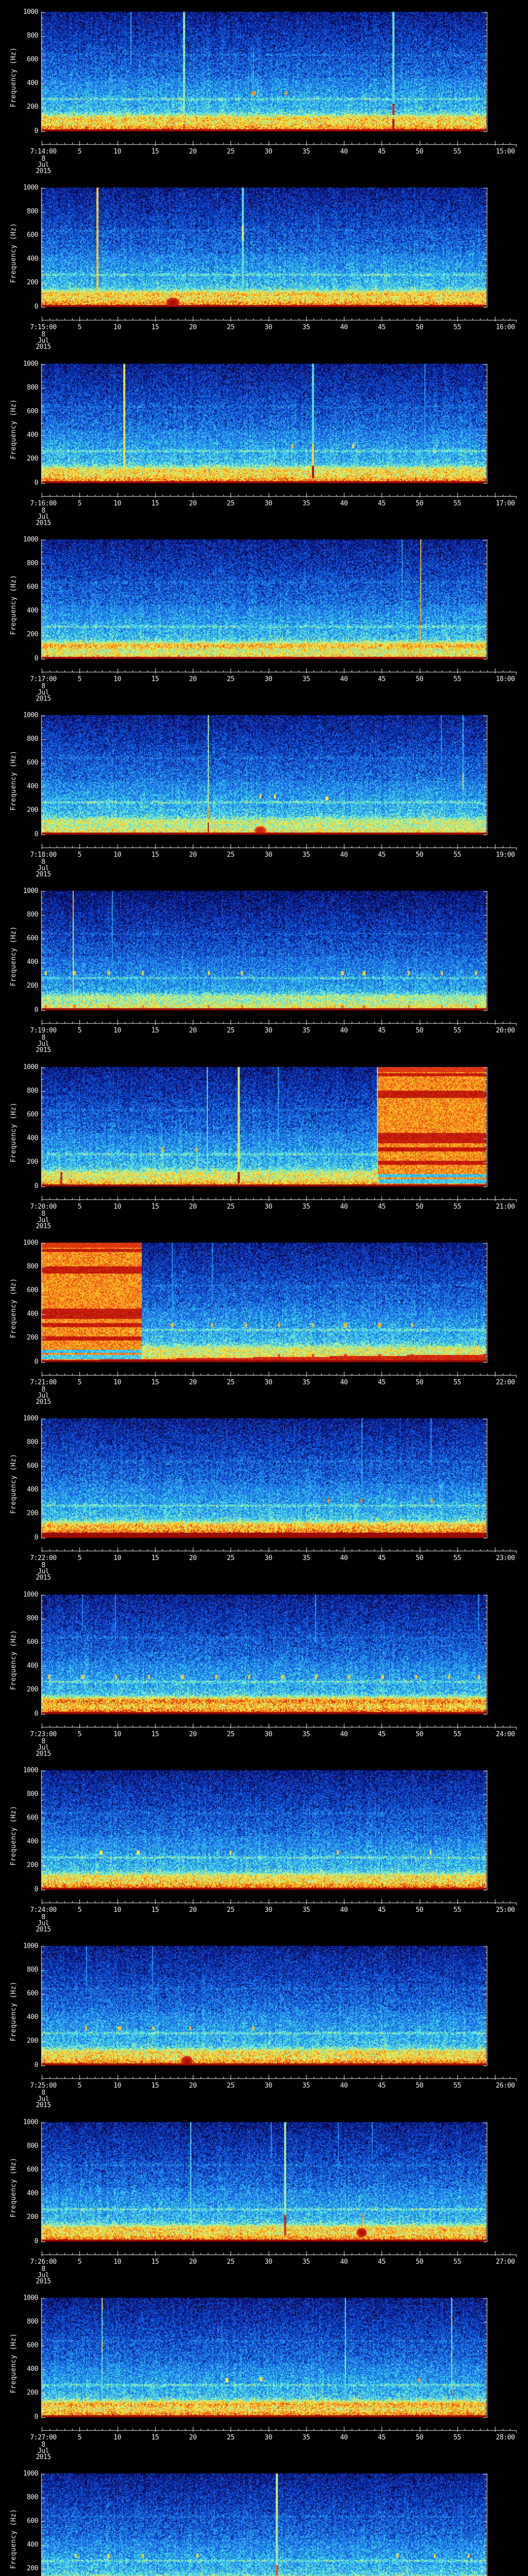  I want to click on start-time-label: 7:18:00, so click(43, 855).